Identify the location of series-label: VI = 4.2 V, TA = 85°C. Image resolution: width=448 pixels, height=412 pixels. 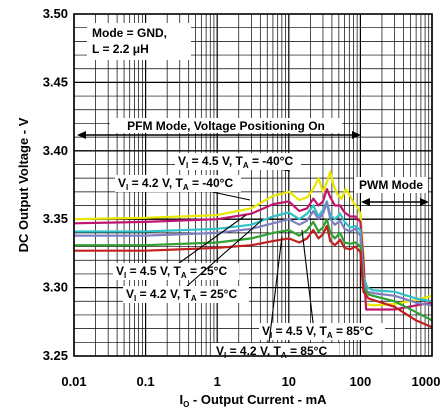
(271, 352).